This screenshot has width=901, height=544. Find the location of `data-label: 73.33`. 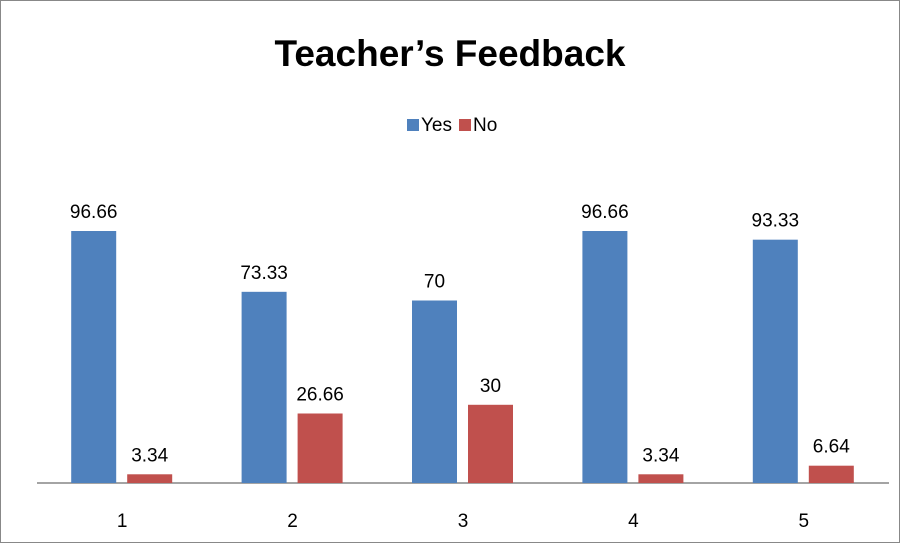

data-label: 73.33 is located at coordinates (264, 273).